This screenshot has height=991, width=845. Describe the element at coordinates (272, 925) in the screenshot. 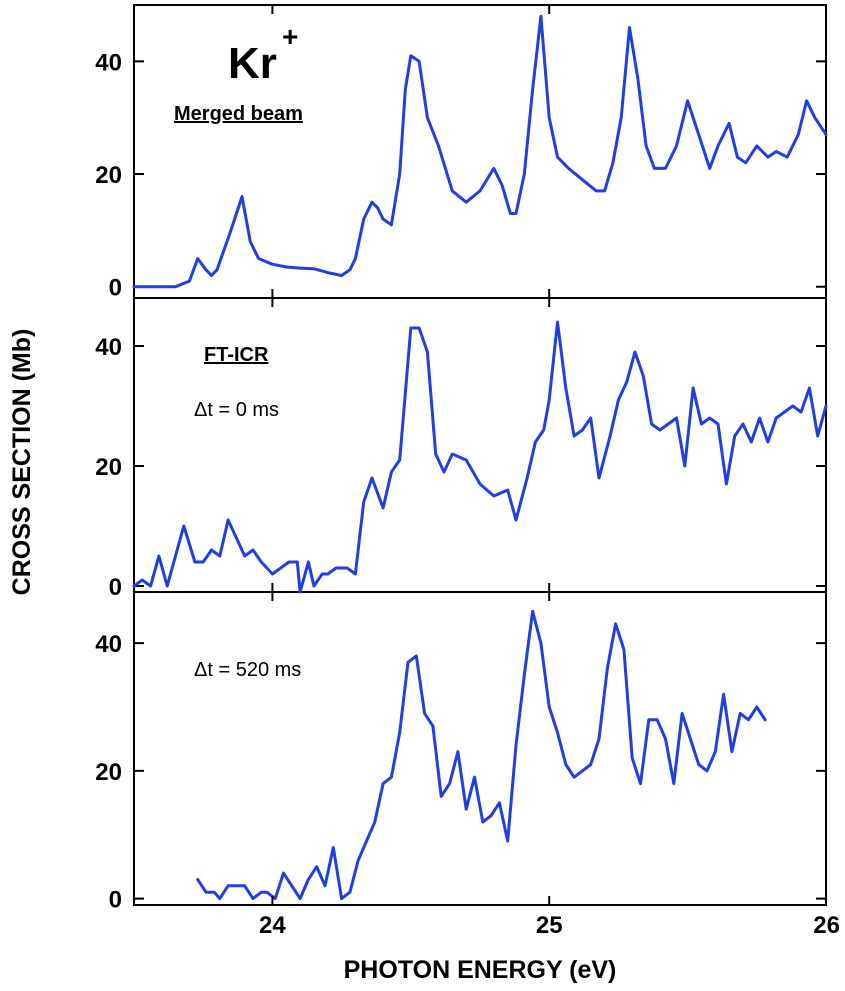

I see `x-tick-label: 24` at that location.